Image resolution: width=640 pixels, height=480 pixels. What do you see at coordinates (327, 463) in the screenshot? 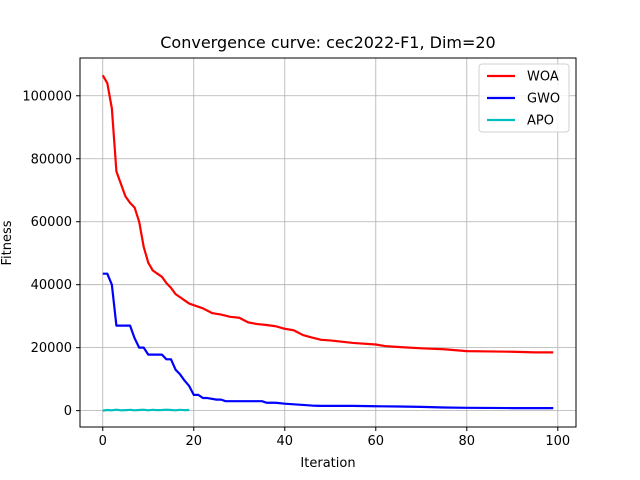
I see `x-axis-label: Iteration` at bounding box center [327, 463].